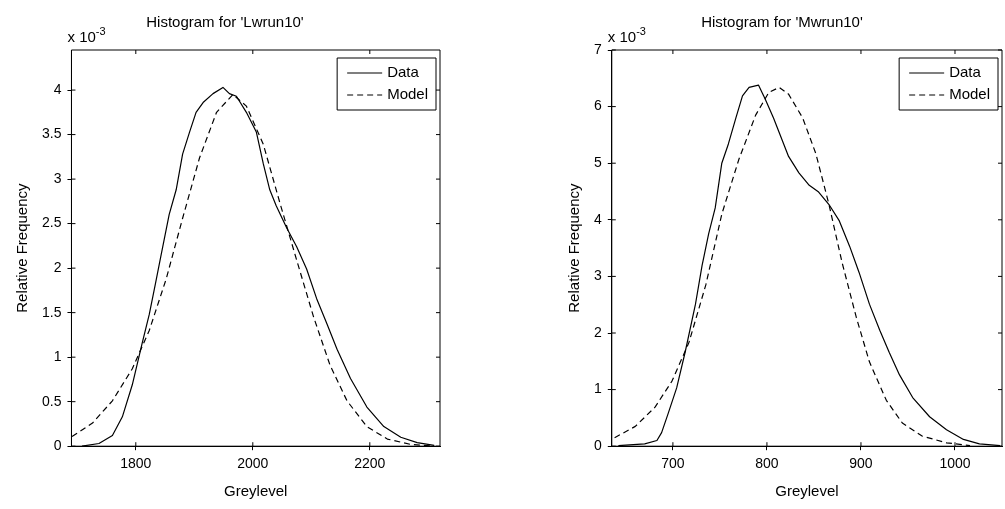 The image size is (1005, 509). What do you see at coordinates (136, 463) in the screenshot?
I see `x-tick-label: 1800` at bounding box center [136, 463].